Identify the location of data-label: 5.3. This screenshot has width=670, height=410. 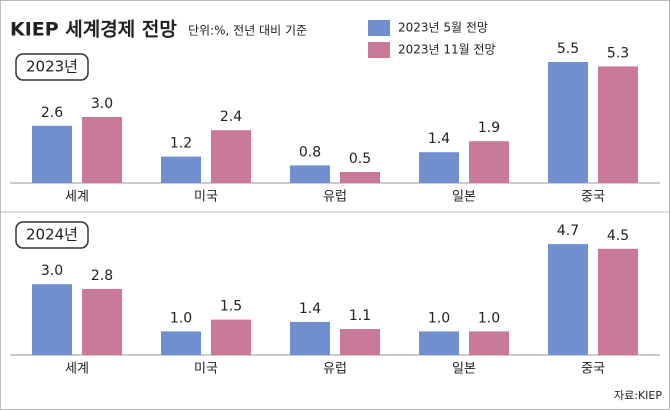
(618, 53).